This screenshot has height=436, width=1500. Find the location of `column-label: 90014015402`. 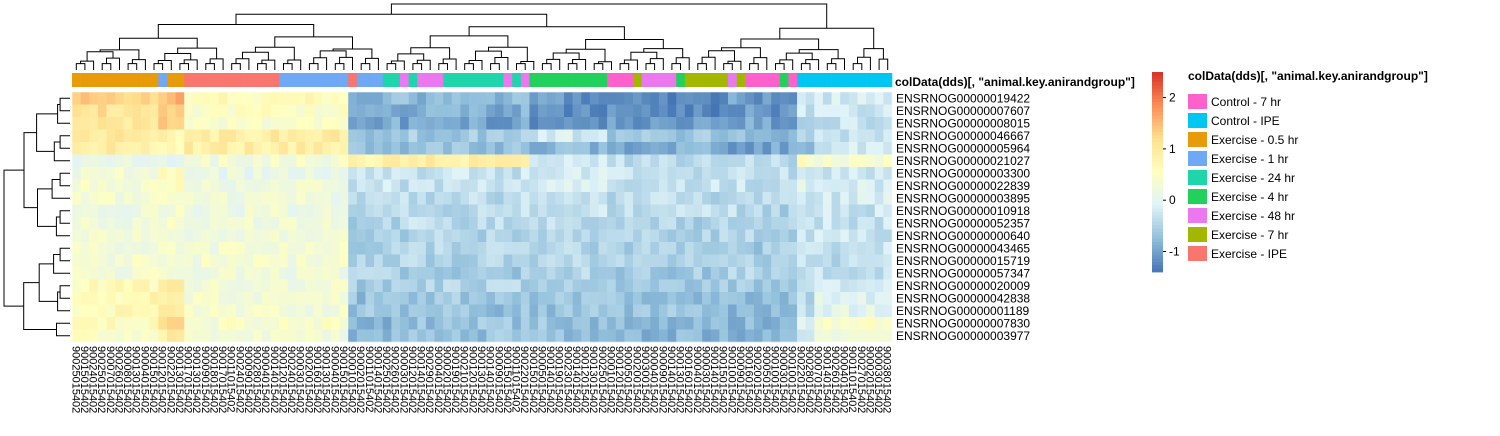

column-label: 90014015402 is located at coordinates (714, 379).